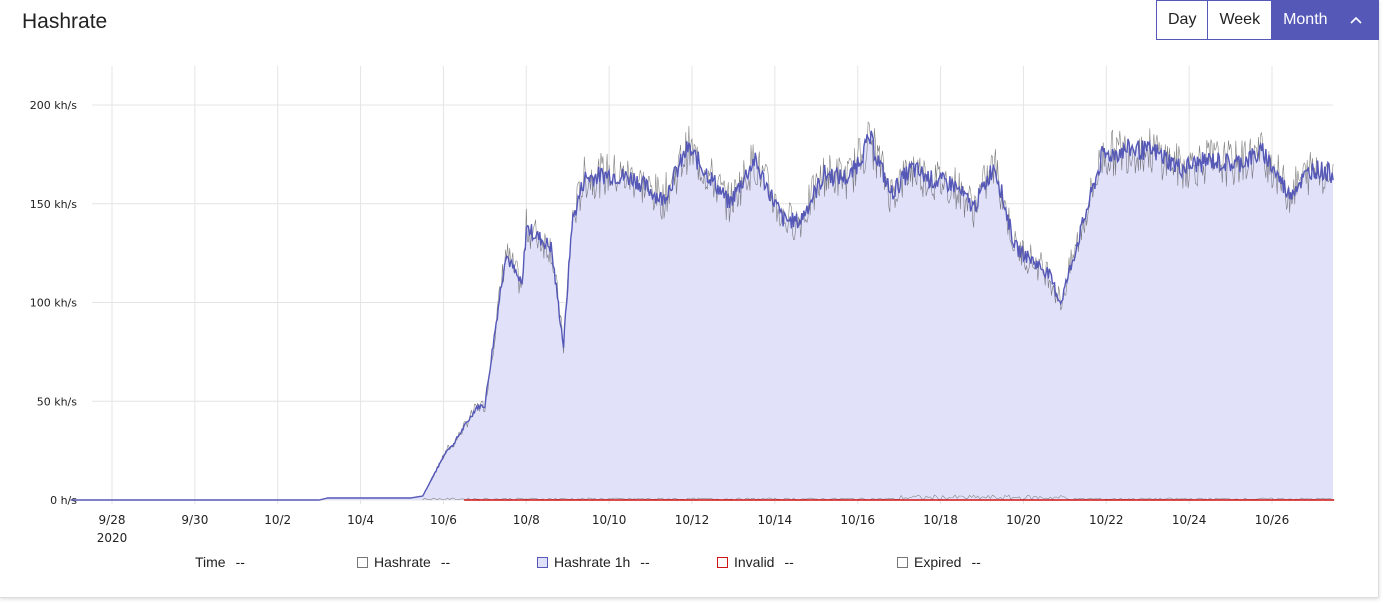  I want to click on x-tick-label: 10/16, so click(857, 520).